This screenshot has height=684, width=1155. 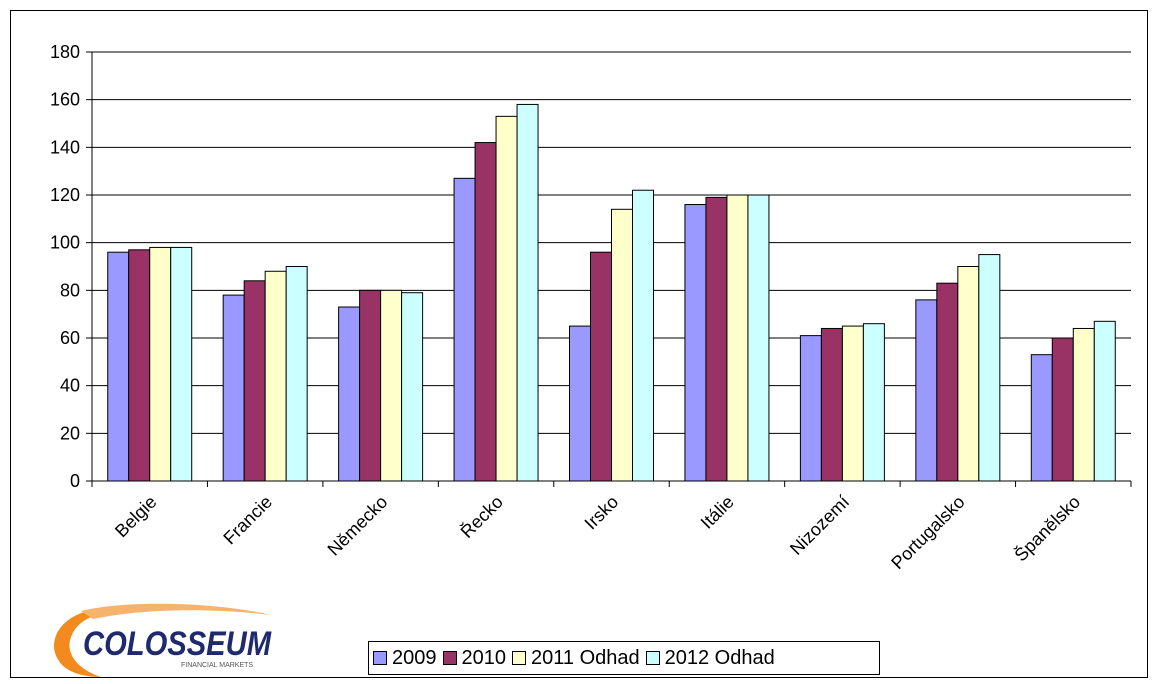 I want to click on legend-item: 2012 Odhad, so click(x=710, y=658).